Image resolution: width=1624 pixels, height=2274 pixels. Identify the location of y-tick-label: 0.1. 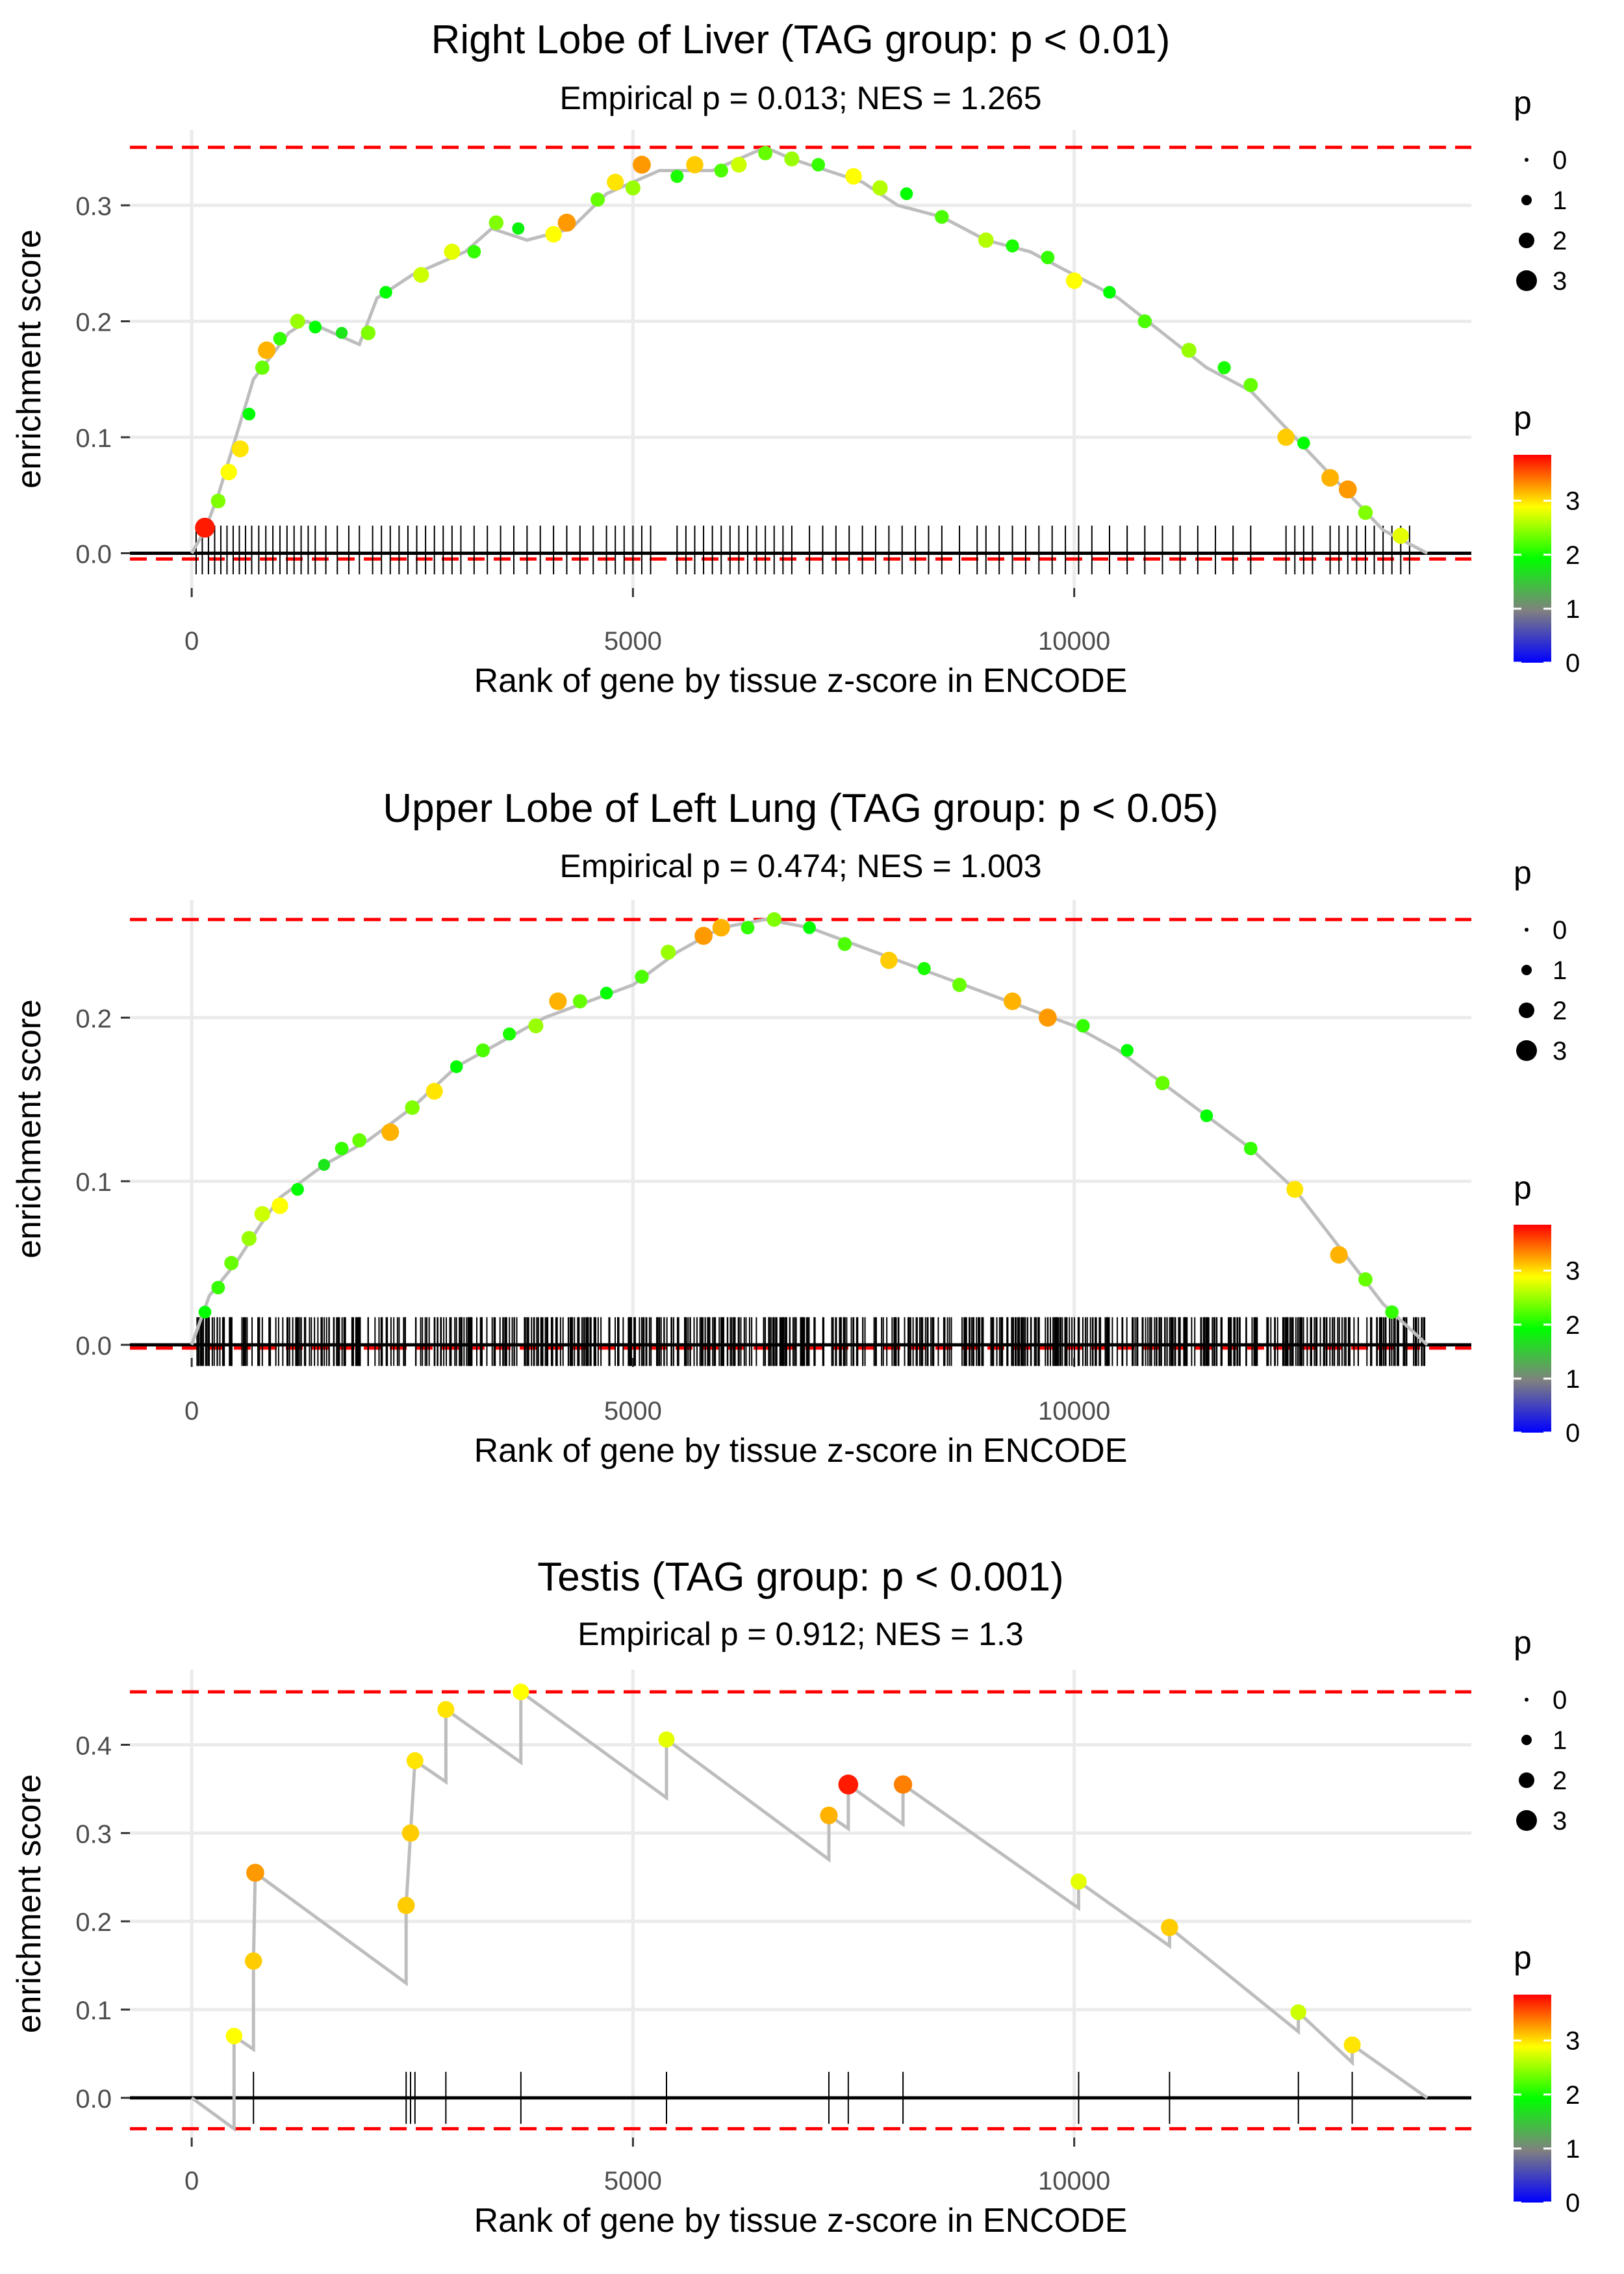
(93, 1182).